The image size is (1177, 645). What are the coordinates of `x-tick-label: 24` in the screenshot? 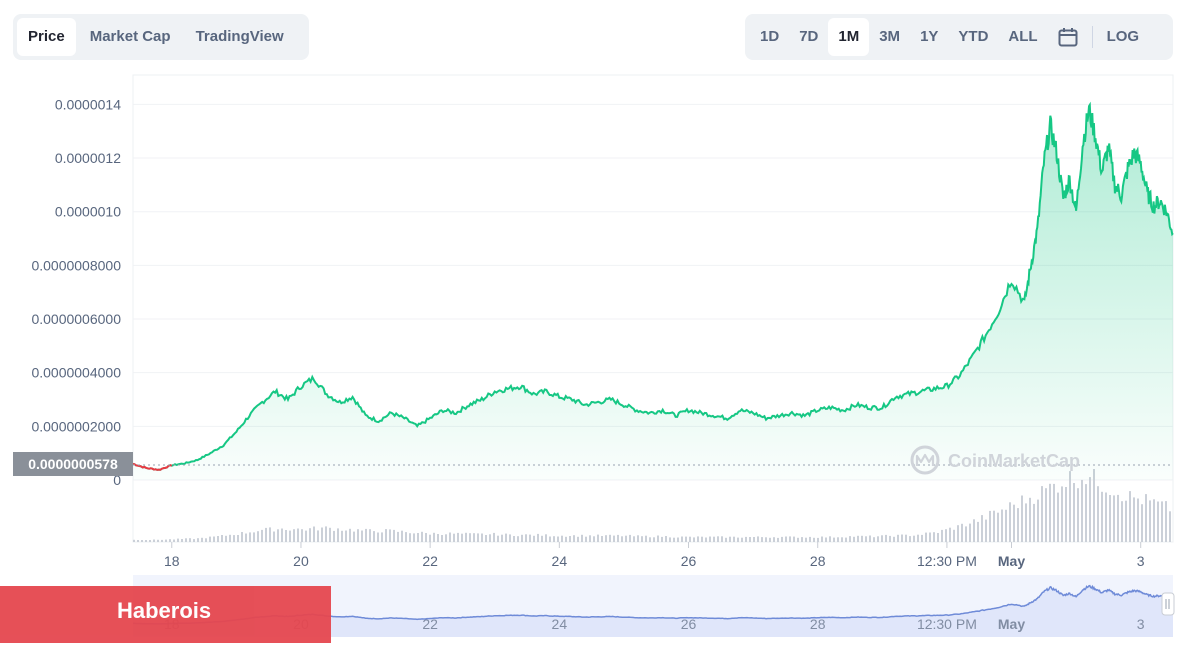 It's located at (560, 561).